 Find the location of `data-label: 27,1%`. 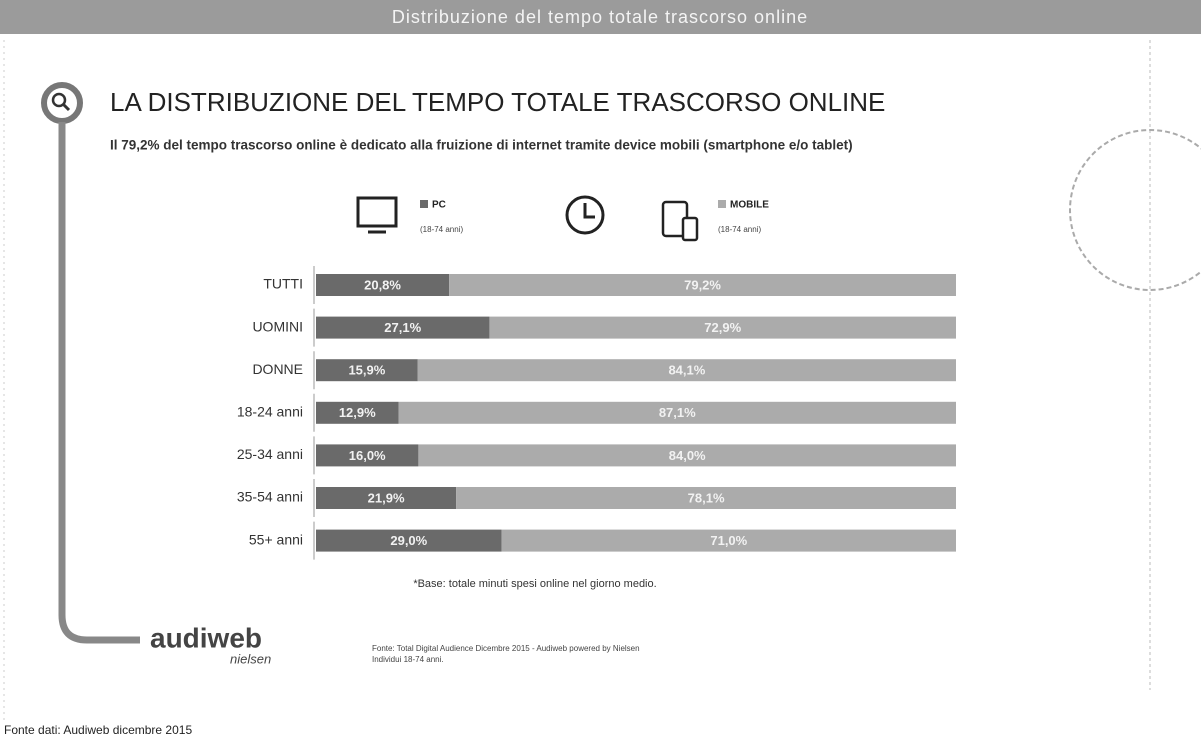

data-label: 27,1% is located at coordinates (402, 327).